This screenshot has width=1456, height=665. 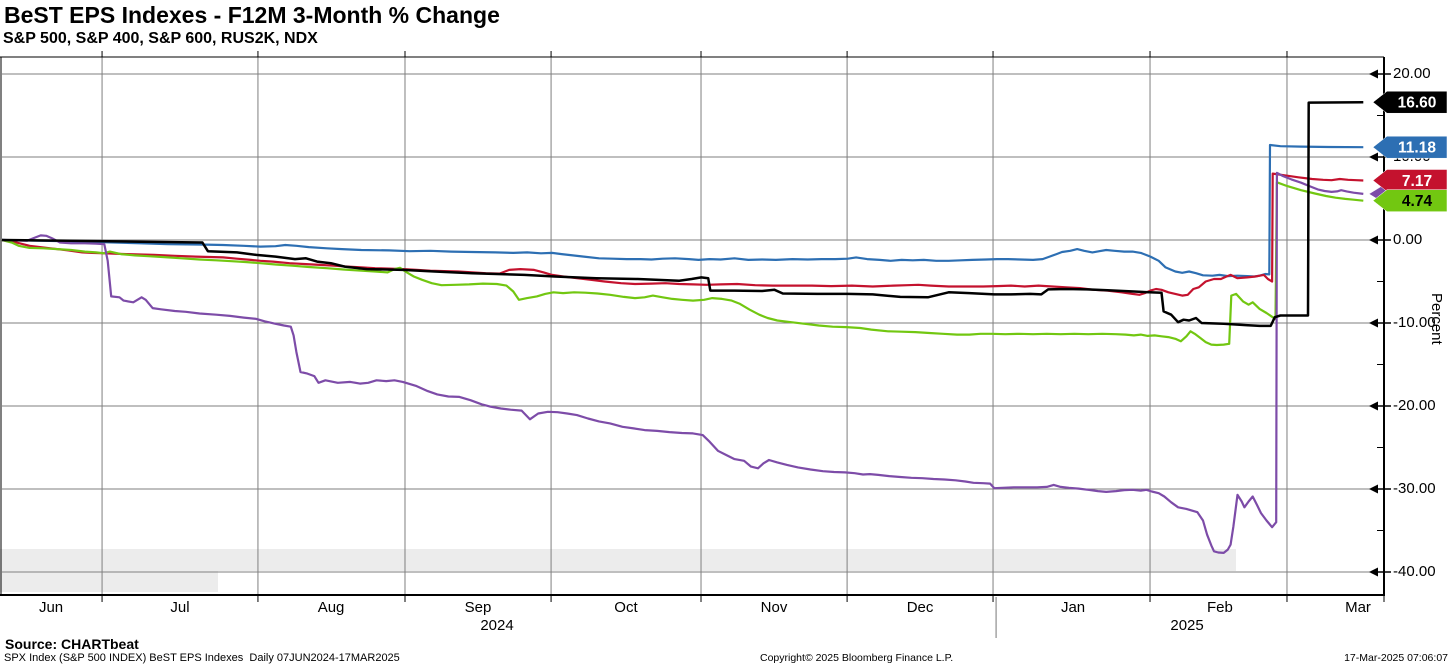 What do you see at coordinates (618, 560) in the screenshot?
I see `legend-band-row1` at bounding box center [618, 560].